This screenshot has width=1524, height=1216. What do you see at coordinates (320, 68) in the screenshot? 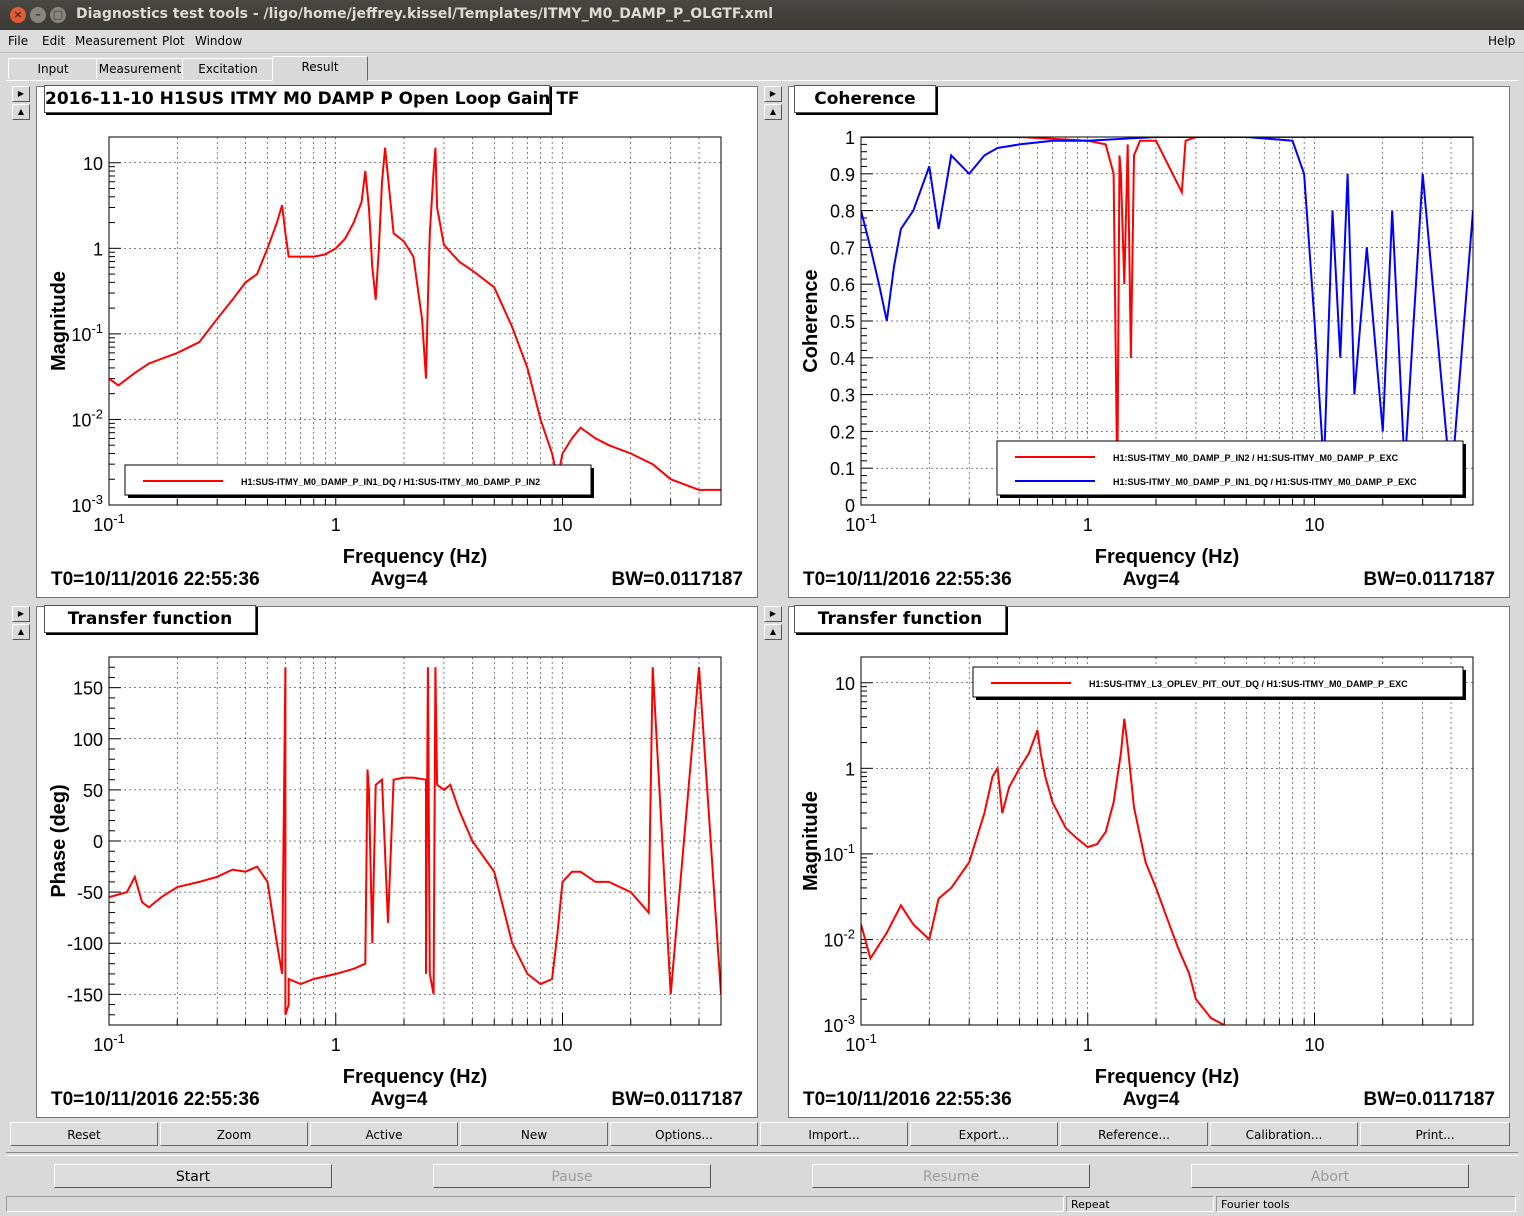
I see `tab-result: Result` at bounding box center [320, 68].